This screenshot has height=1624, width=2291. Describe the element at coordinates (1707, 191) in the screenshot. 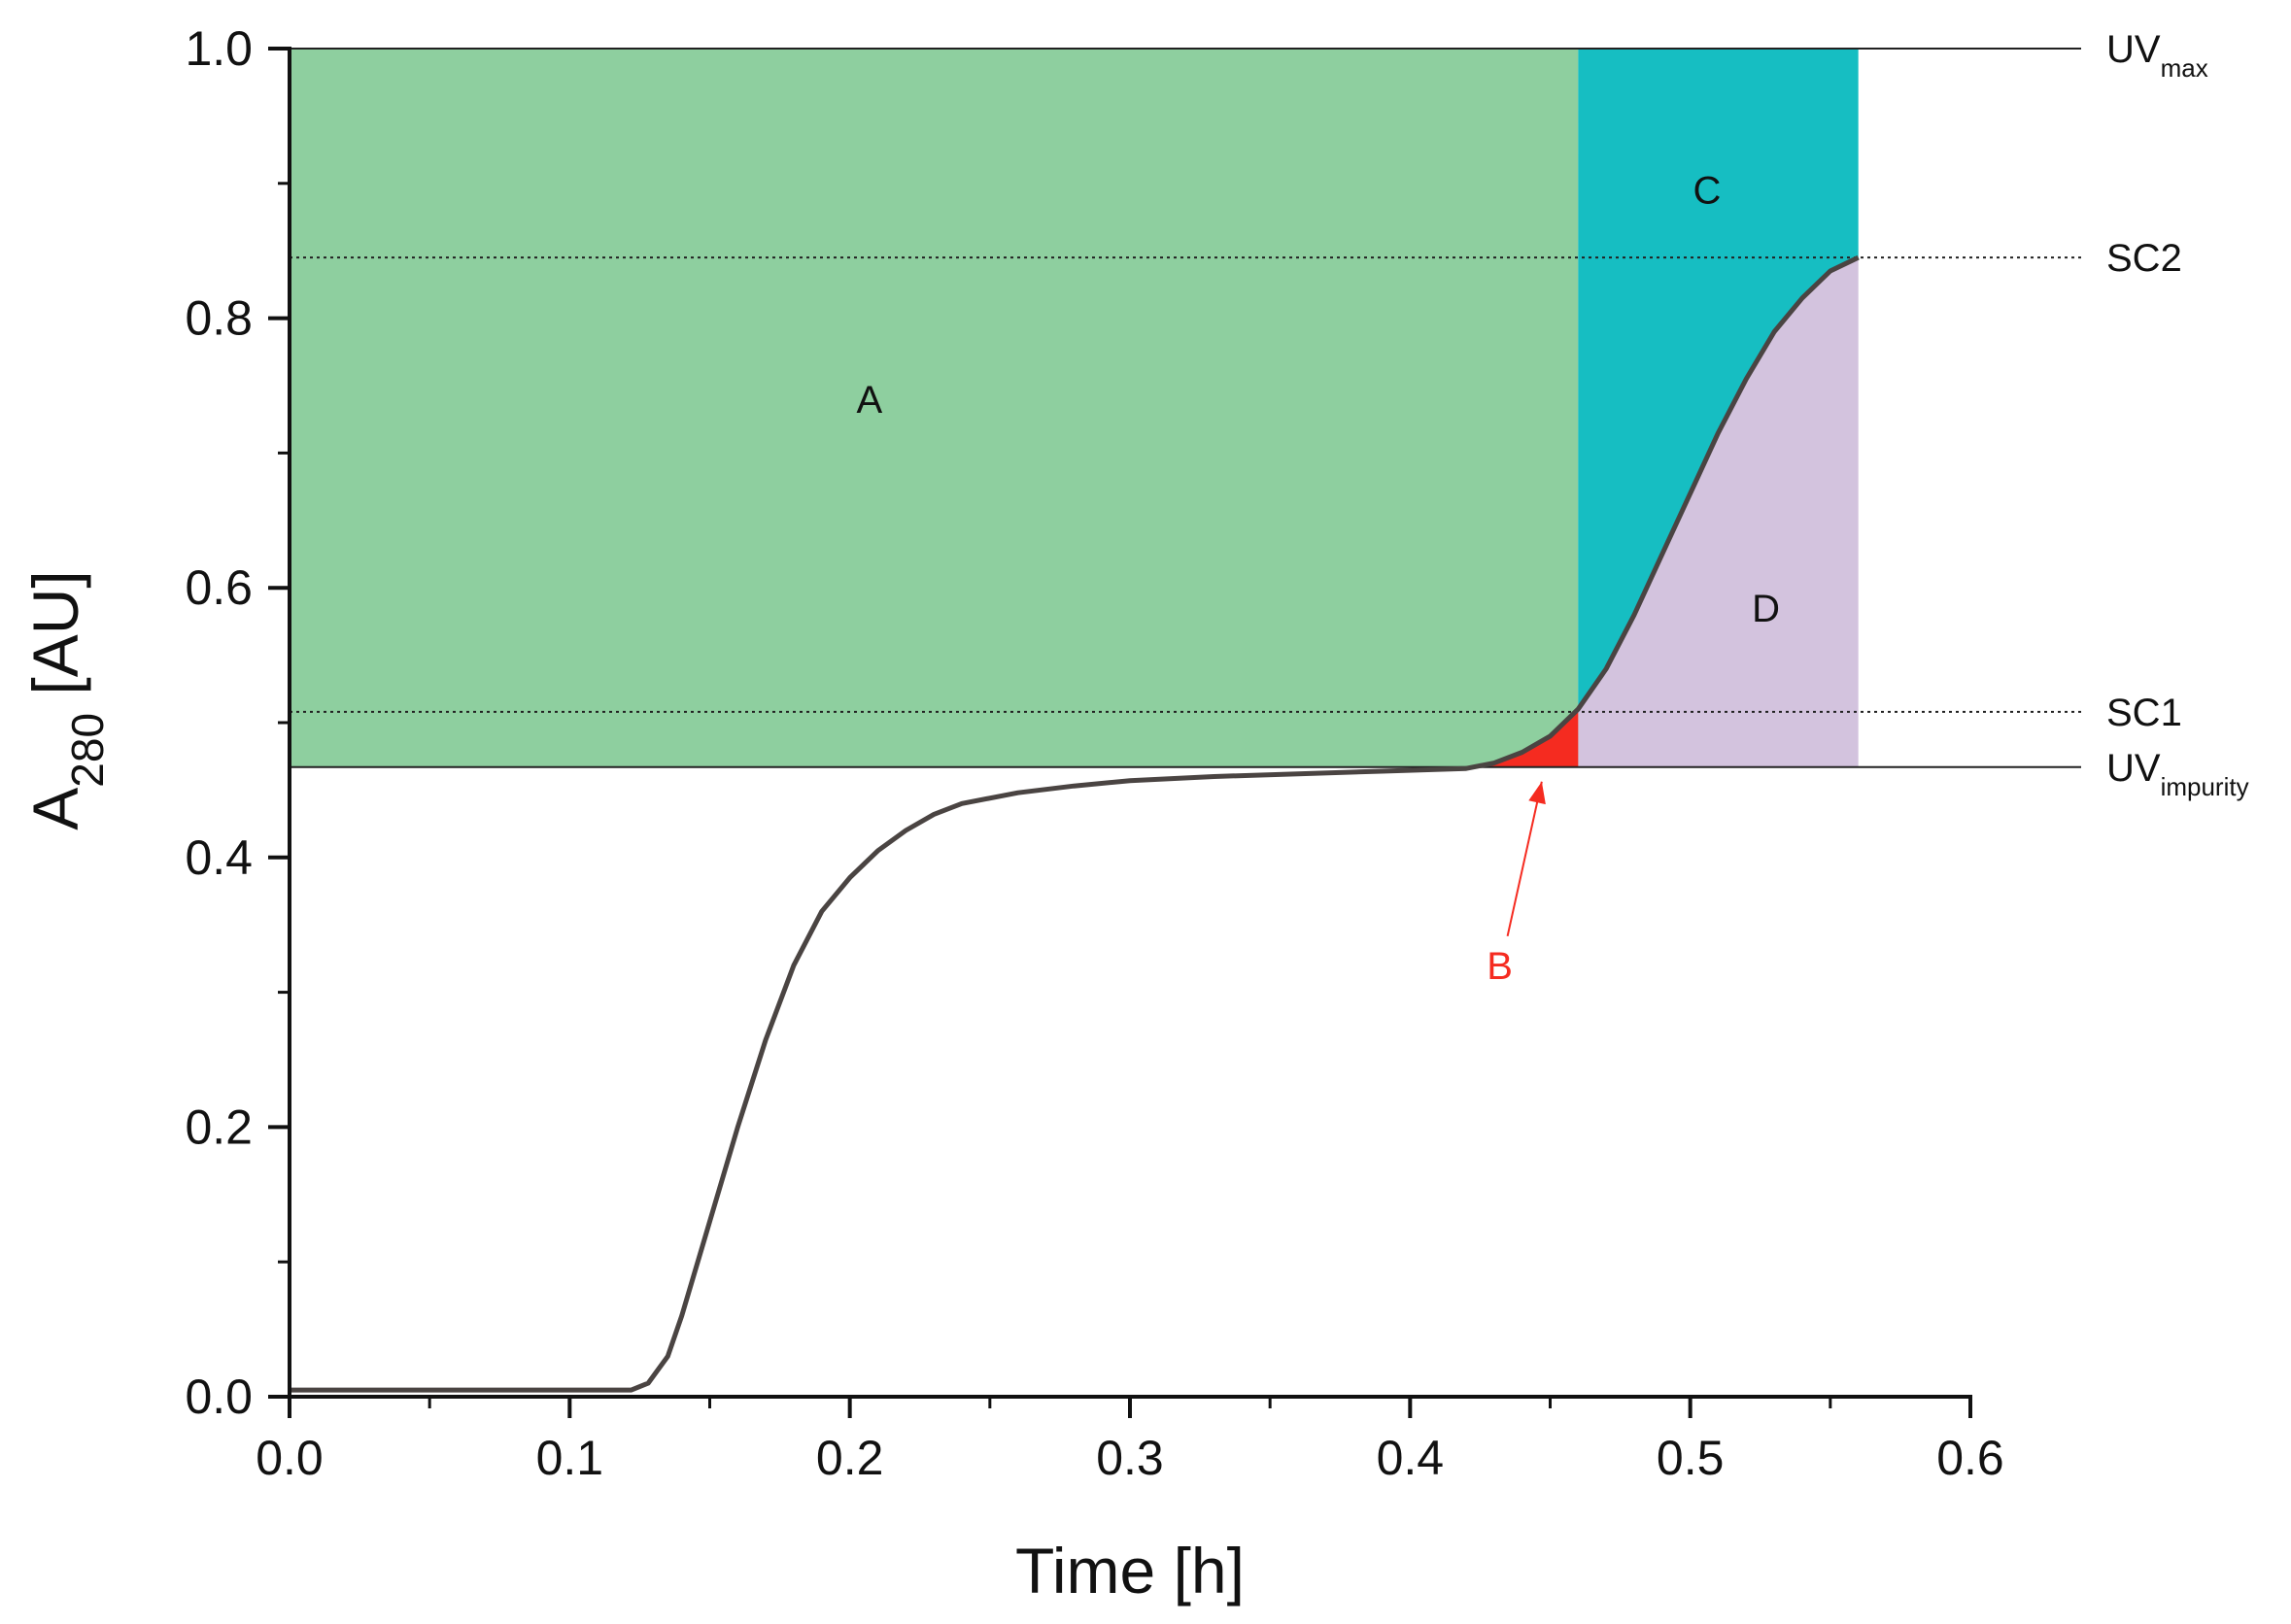

I see `region-label-c: C` at that location.